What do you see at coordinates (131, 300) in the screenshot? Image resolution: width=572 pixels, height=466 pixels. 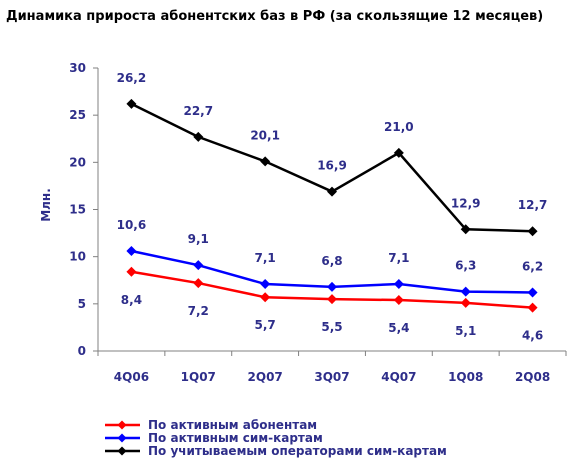 I see `data-label: 8,4` at bounding box center [131, 300].